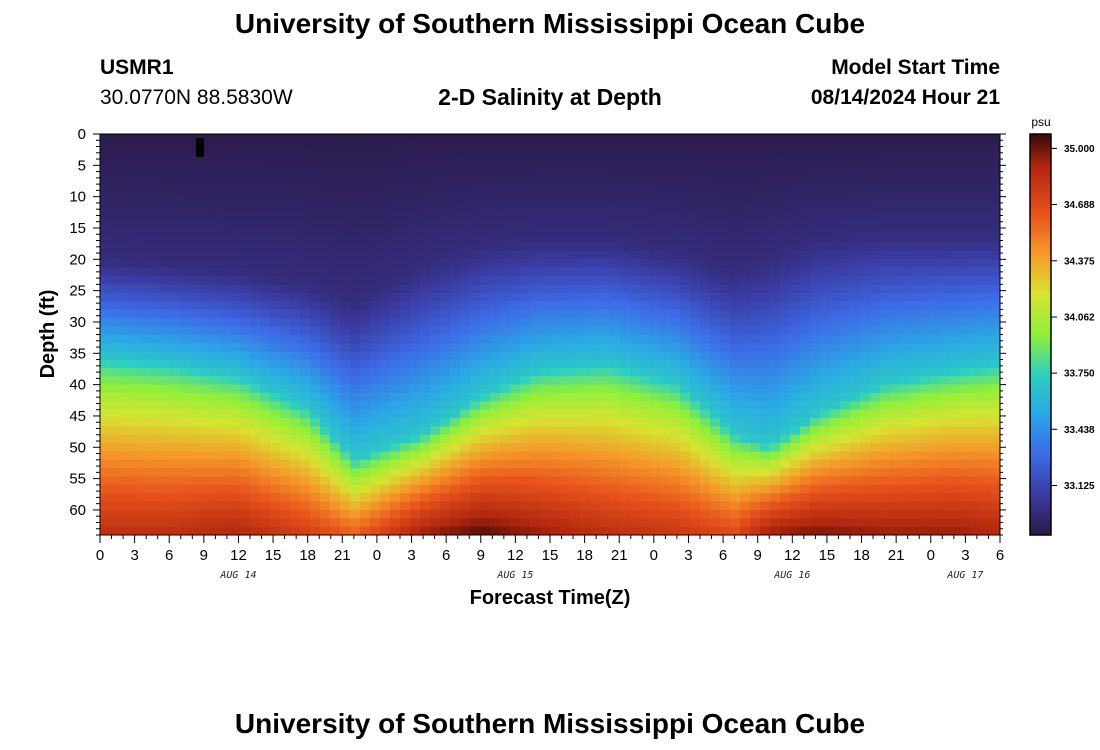 The width and height of the screenshot is (1100, 750). I want to click on x-tick-label: 12, so click(238, 555).